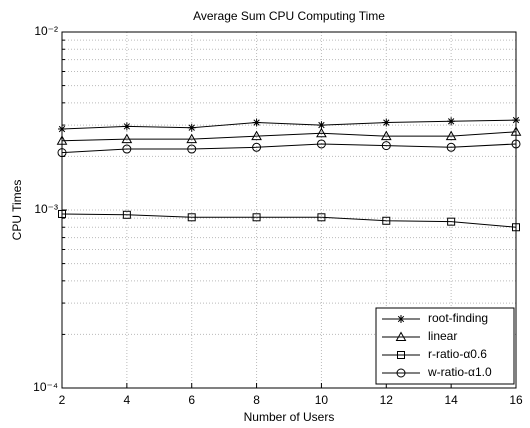 This screenshot has height=428, width=530. Describe the element at coordinates (17, 210) in the screenshot. I see `y-axis-label: CPU Times` at that location.